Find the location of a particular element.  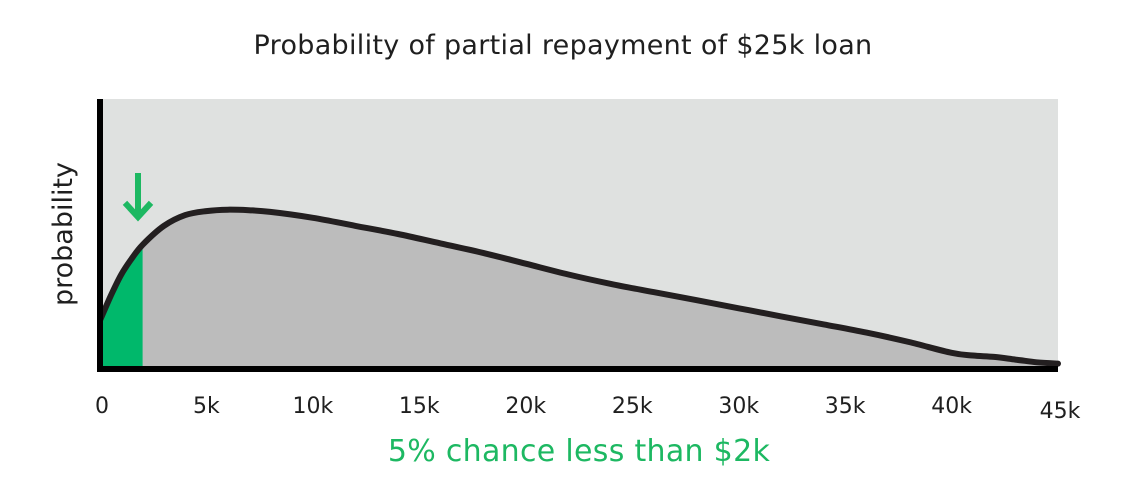

x-tick-label: 0 is located at coordinates (102, 406).